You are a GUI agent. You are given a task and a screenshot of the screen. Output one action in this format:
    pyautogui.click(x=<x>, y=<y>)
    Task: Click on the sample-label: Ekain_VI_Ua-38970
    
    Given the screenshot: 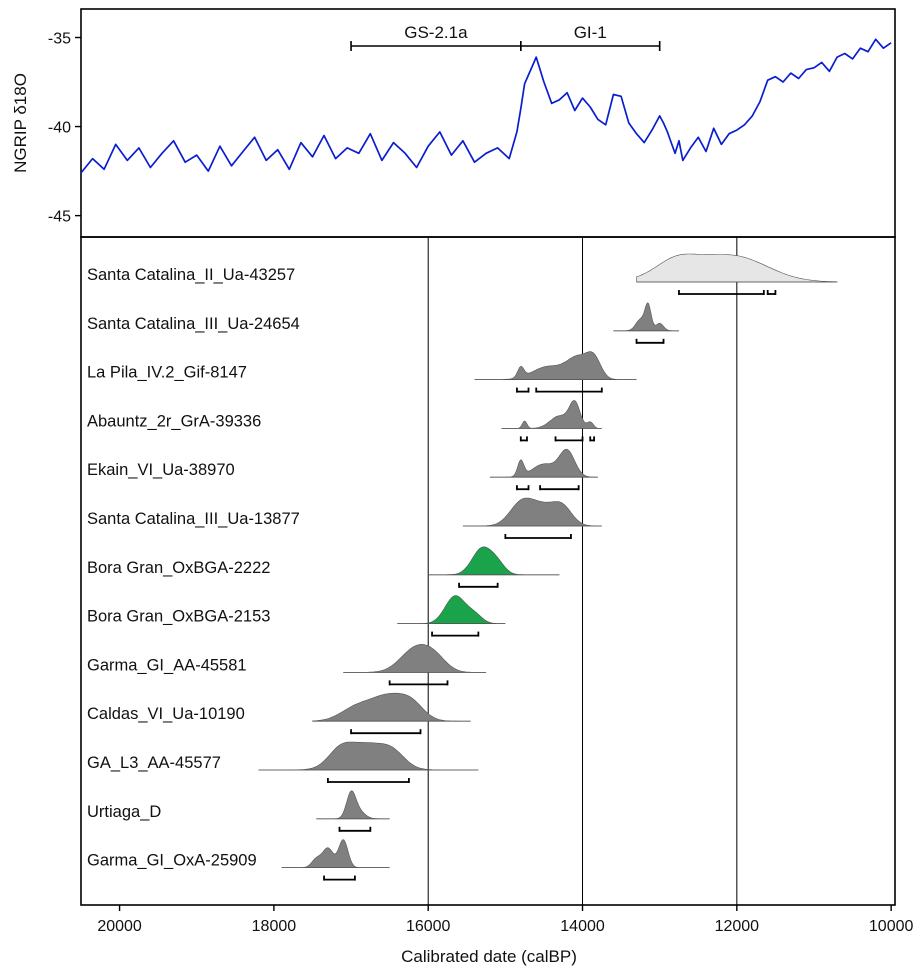 What is the action you would take?
    pyautogui.click(x=161, y=470)
    